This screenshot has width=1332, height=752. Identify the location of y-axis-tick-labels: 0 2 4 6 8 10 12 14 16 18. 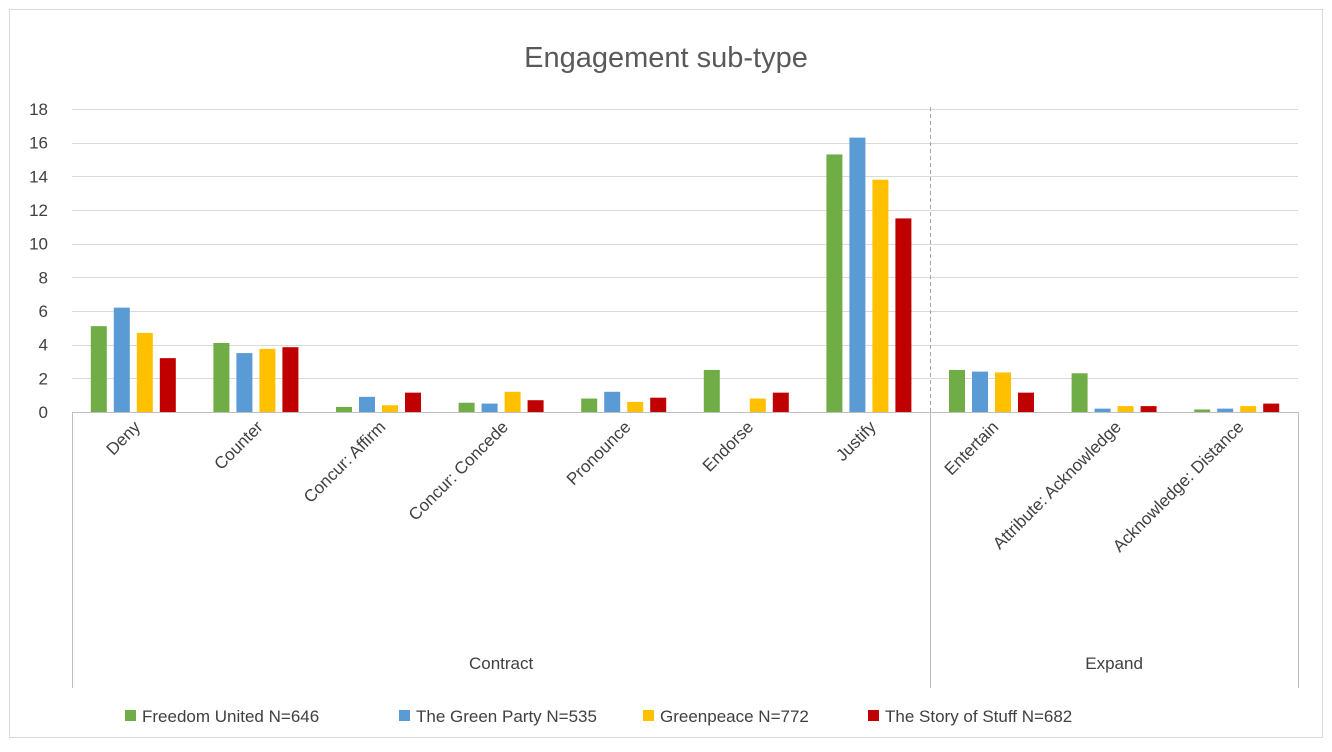
(38, 261).